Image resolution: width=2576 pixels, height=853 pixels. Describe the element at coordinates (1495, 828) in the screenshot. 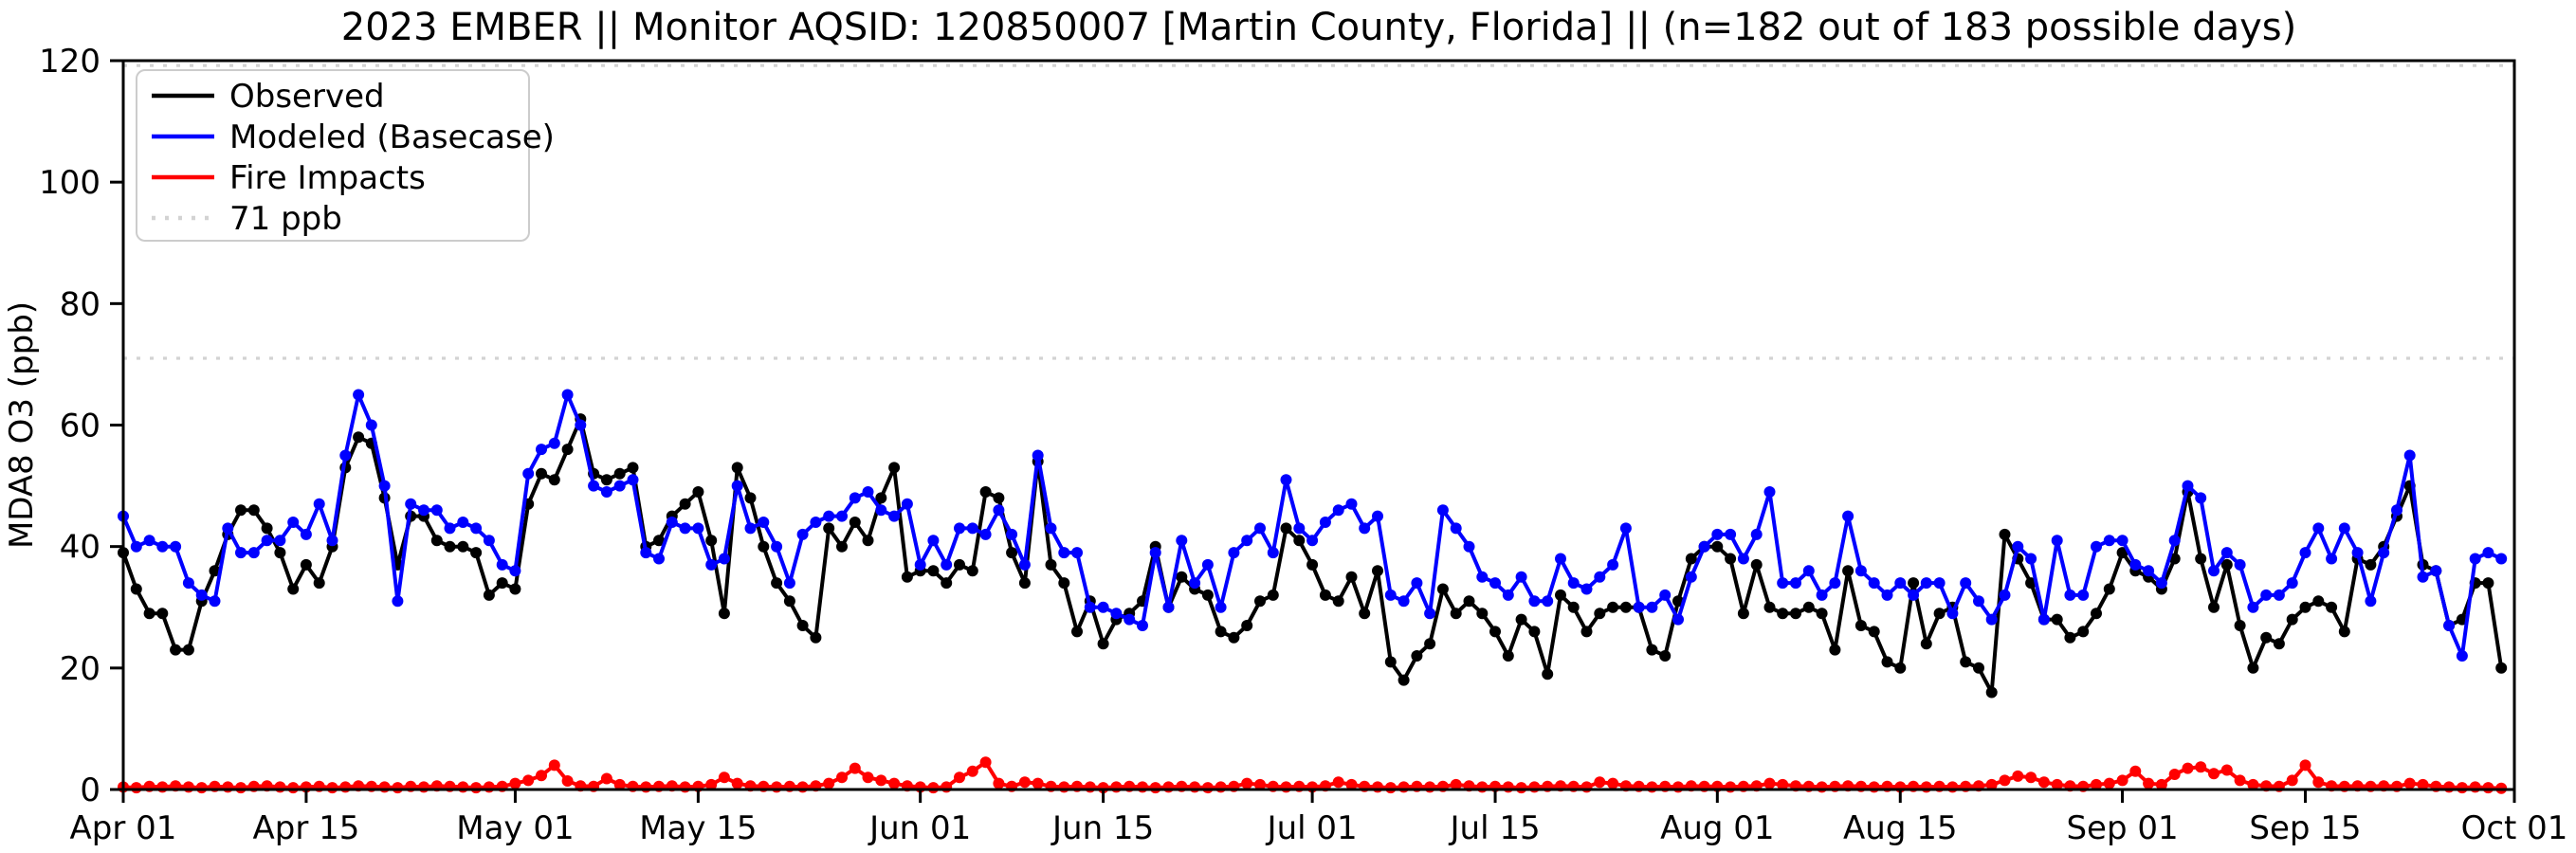

I see `svg-text: Jul 15` at that location.